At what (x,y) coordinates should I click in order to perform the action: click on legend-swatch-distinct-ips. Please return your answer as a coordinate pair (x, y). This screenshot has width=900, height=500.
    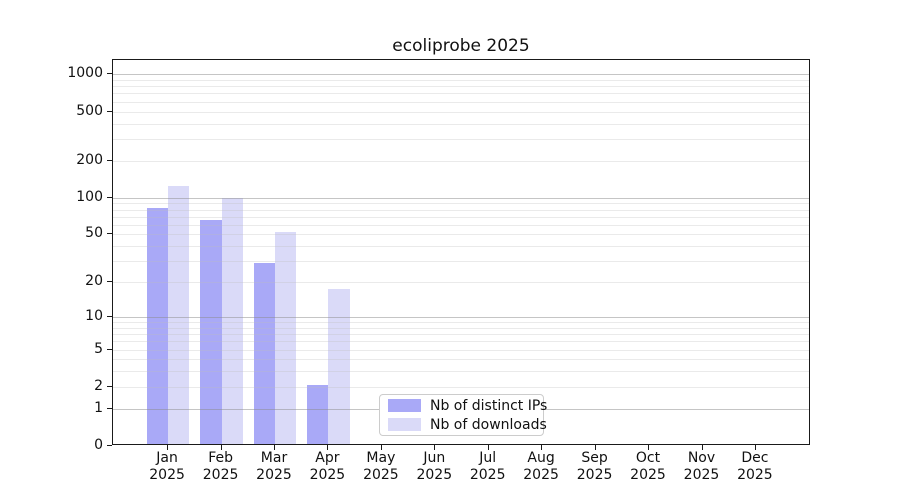
    Looking at the image, I should click on (404, 405).